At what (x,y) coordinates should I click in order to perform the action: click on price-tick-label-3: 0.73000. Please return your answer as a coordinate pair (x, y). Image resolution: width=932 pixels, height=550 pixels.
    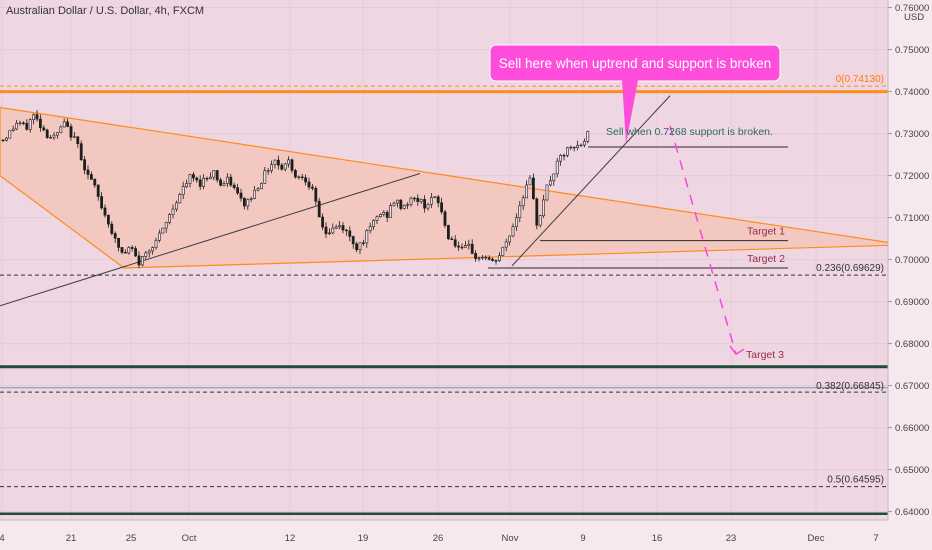
    Looking at the image, I should click on (912, 134).